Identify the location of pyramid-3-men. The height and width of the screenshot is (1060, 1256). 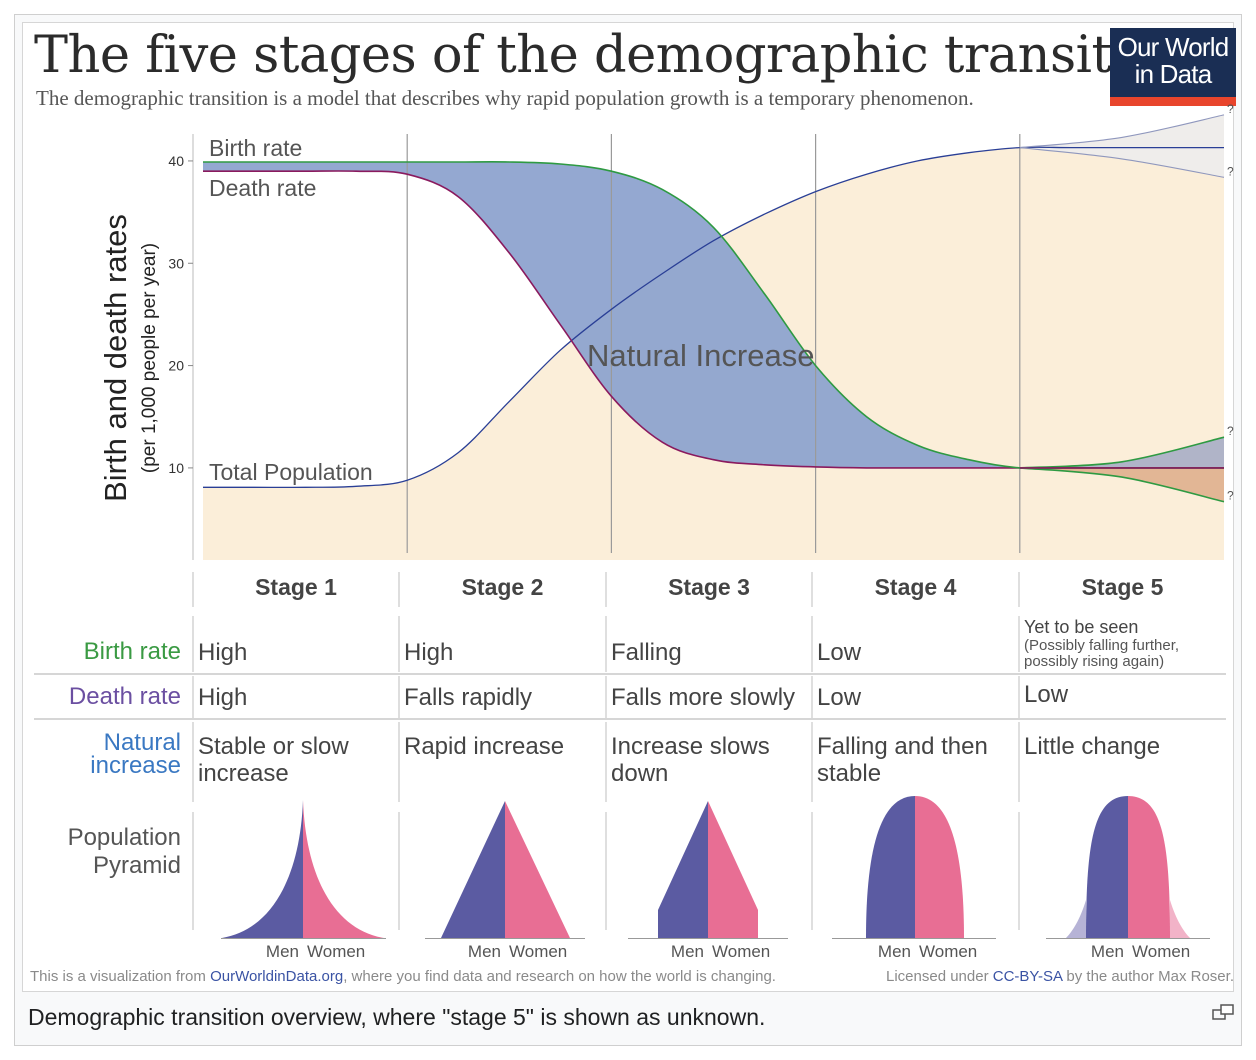
(683, 869).